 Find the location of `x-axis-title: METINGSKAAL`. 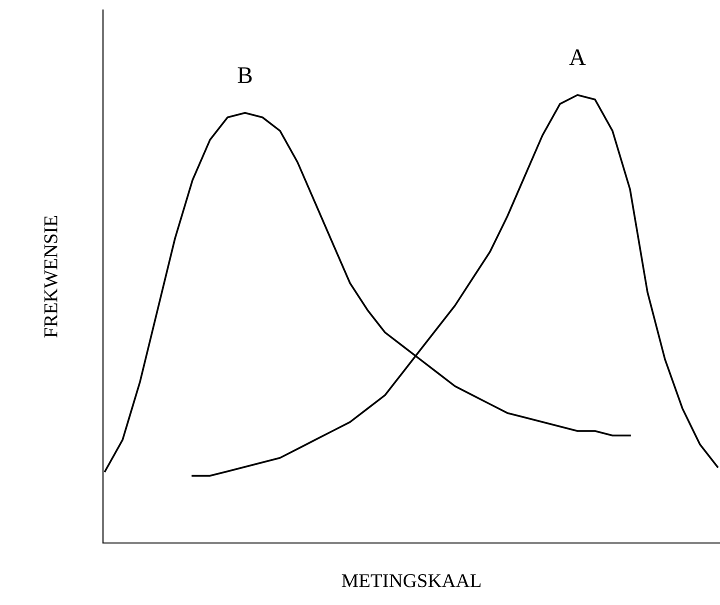

x-axis-title: METINGSKAAL is located at coordinates (411, 581).